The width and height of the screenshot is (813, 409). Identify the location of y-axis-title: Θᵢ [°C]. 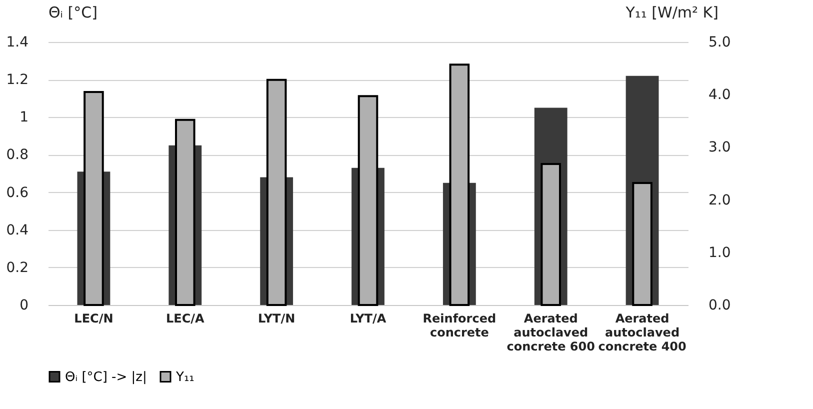
(73, 13).